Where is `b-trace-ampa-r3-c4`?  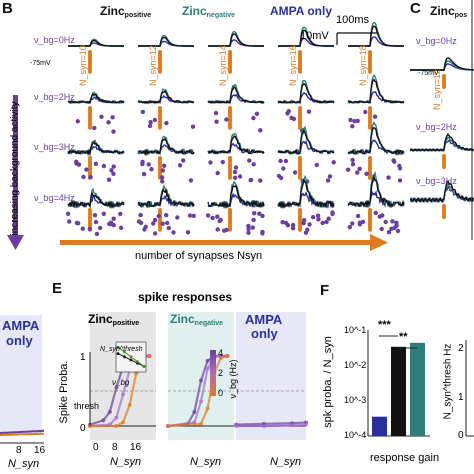
b-trace-ampa-r3-c4 is located at coordinates (376, 199).